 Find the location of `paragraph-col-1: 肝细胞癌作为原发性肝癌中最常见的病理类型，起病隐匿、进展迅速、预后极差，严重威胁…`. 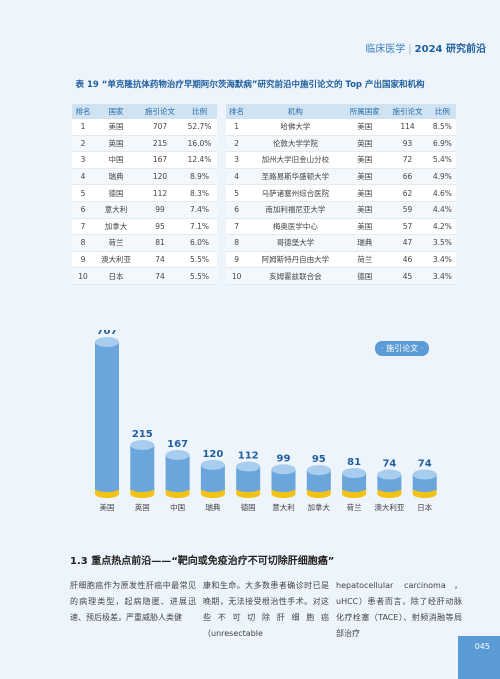

paragraph-col-1: 肝细胞癌作为原发性肝癌中最常见的病理类型，起病隐匿、进展迅速、预后极差，严重威胁… is located at coordinates (133, 601).